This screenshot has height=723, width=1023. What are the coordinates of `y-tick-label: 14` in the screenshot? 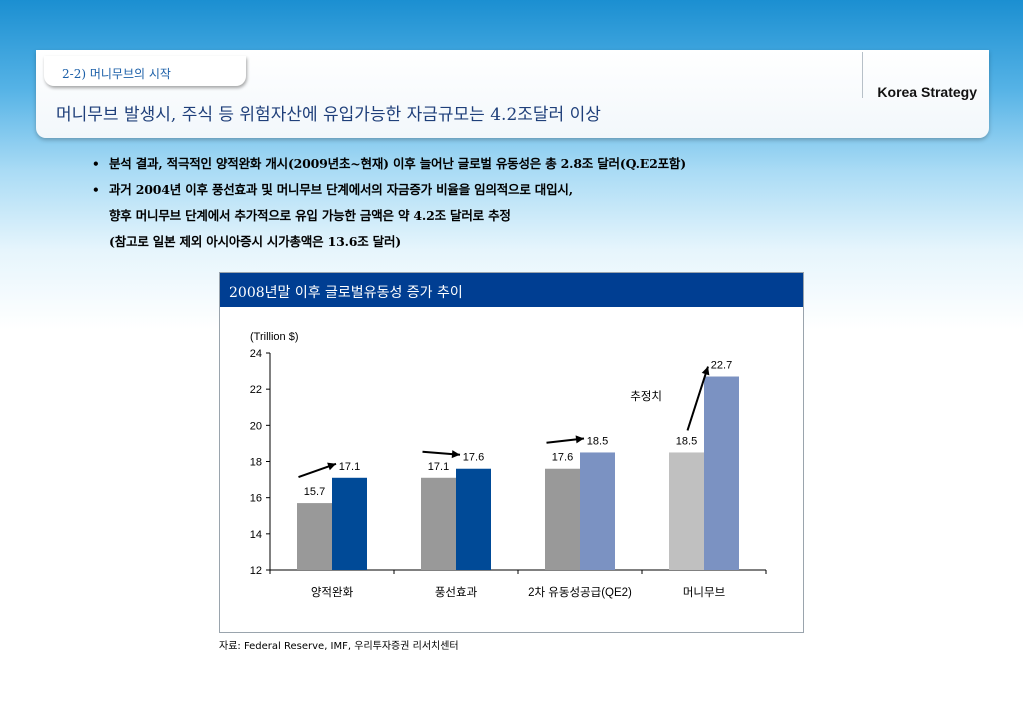 It's located at (256, 535).